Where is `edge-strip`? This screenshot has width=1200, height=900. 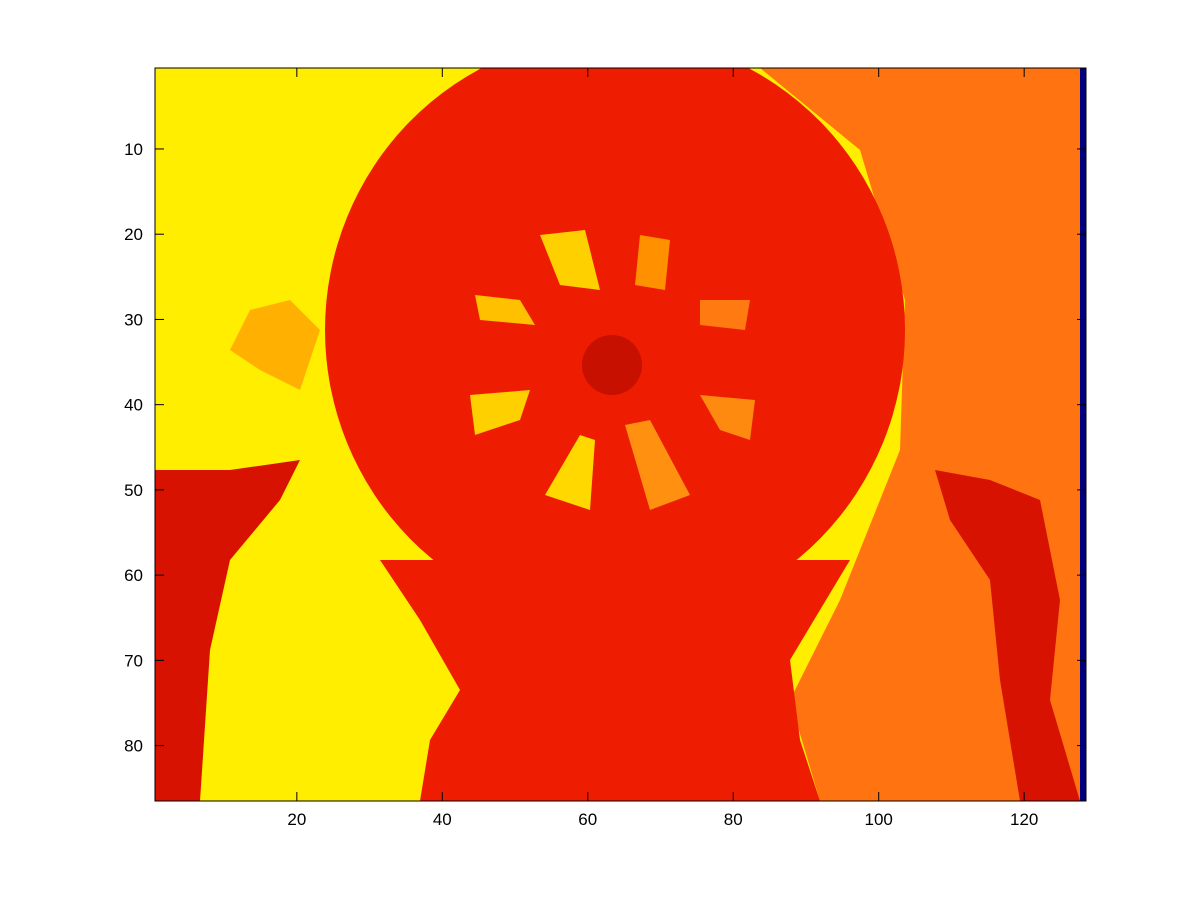 edge-strip is located at coordinates (1083, 434).